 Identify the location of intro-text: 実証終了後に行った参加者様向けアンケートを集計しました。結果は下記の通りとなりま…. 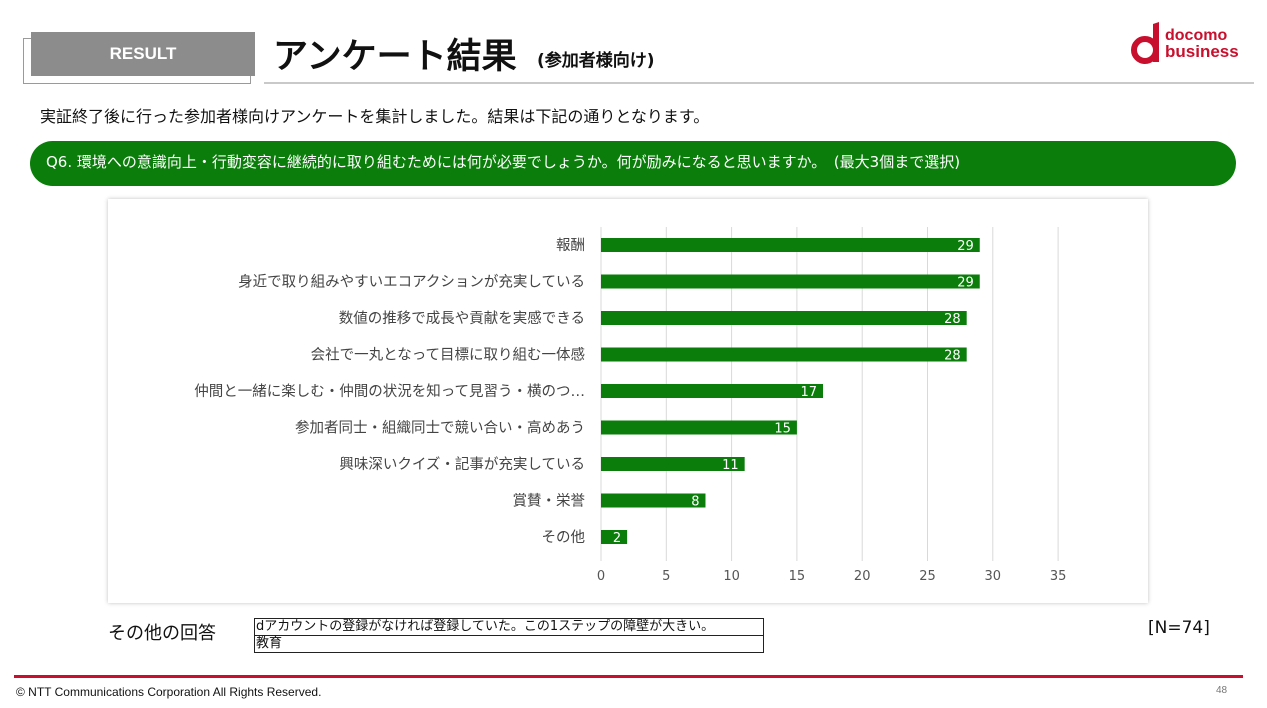
(375, 116).